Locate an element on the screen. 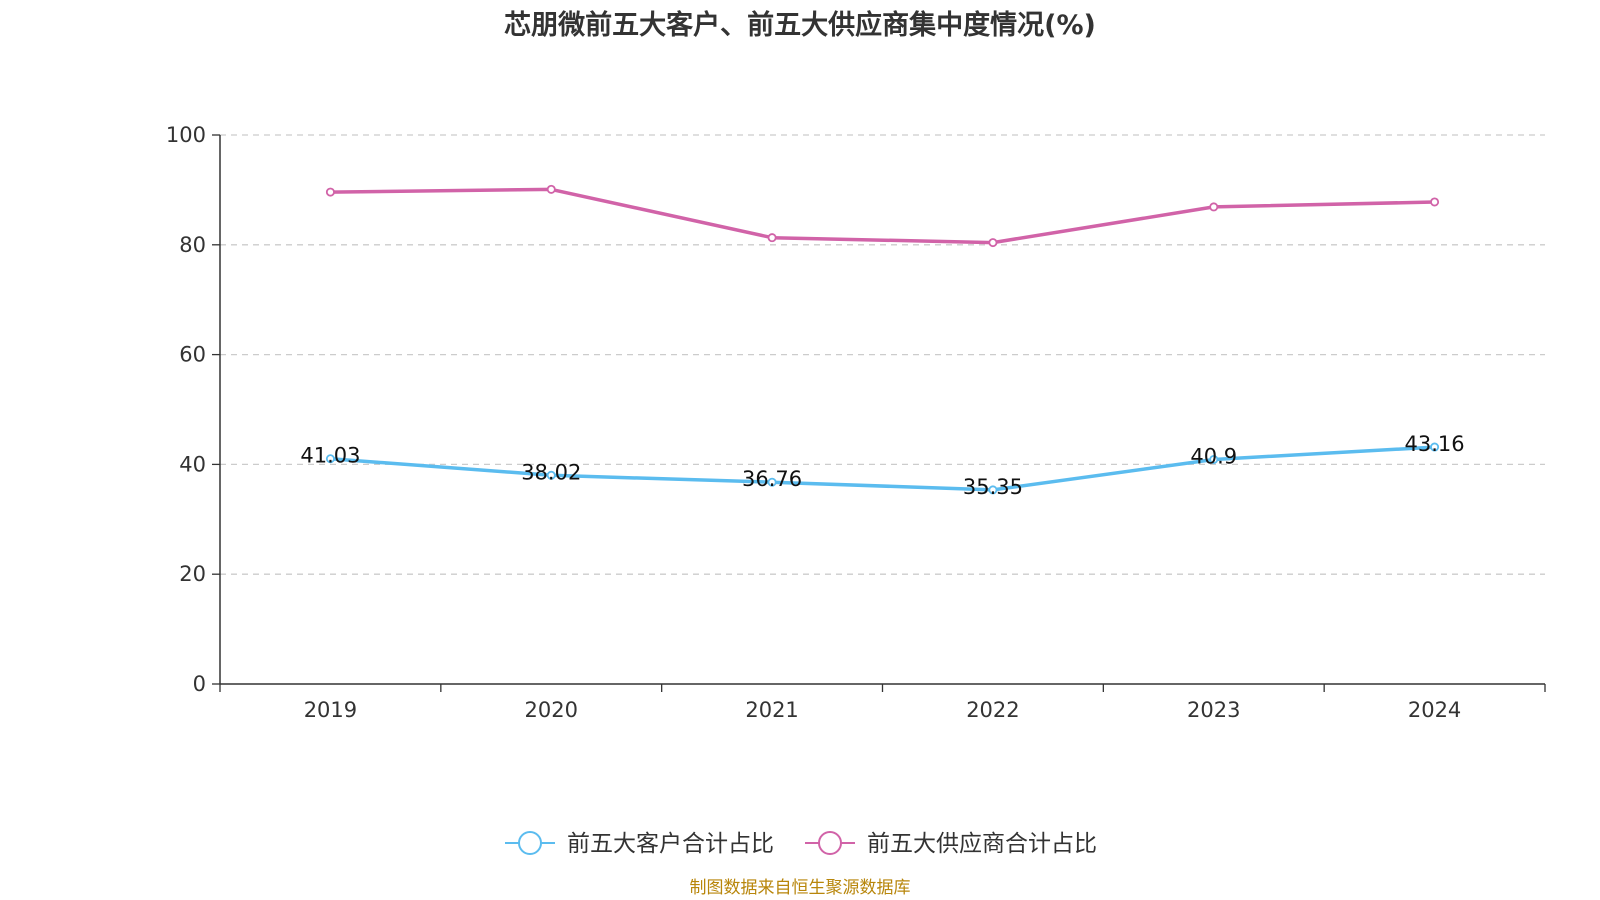 The width and height of the screenshot is (1600, 900). data-labels: 41.03 38.02 36.76 35.35 40.9 43.16 is located at coordinates (882, 465).